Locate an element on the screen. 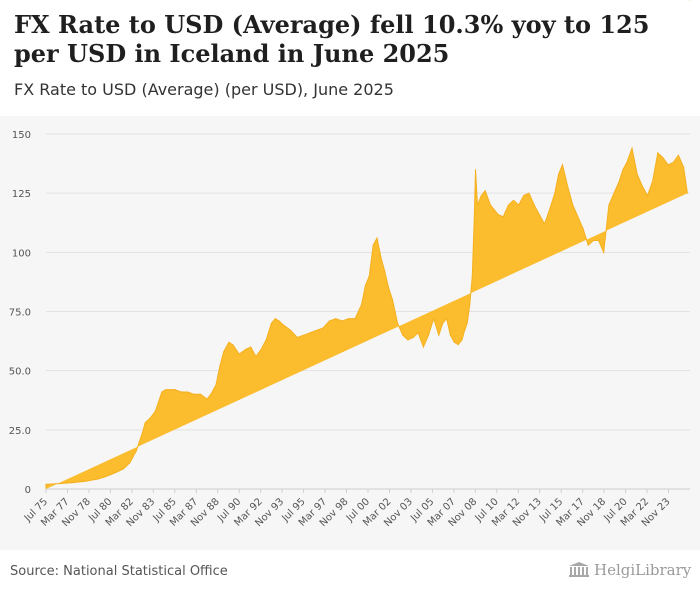  helgi-library-logo: HelgiLibrary is located at coordinates (629, 570).